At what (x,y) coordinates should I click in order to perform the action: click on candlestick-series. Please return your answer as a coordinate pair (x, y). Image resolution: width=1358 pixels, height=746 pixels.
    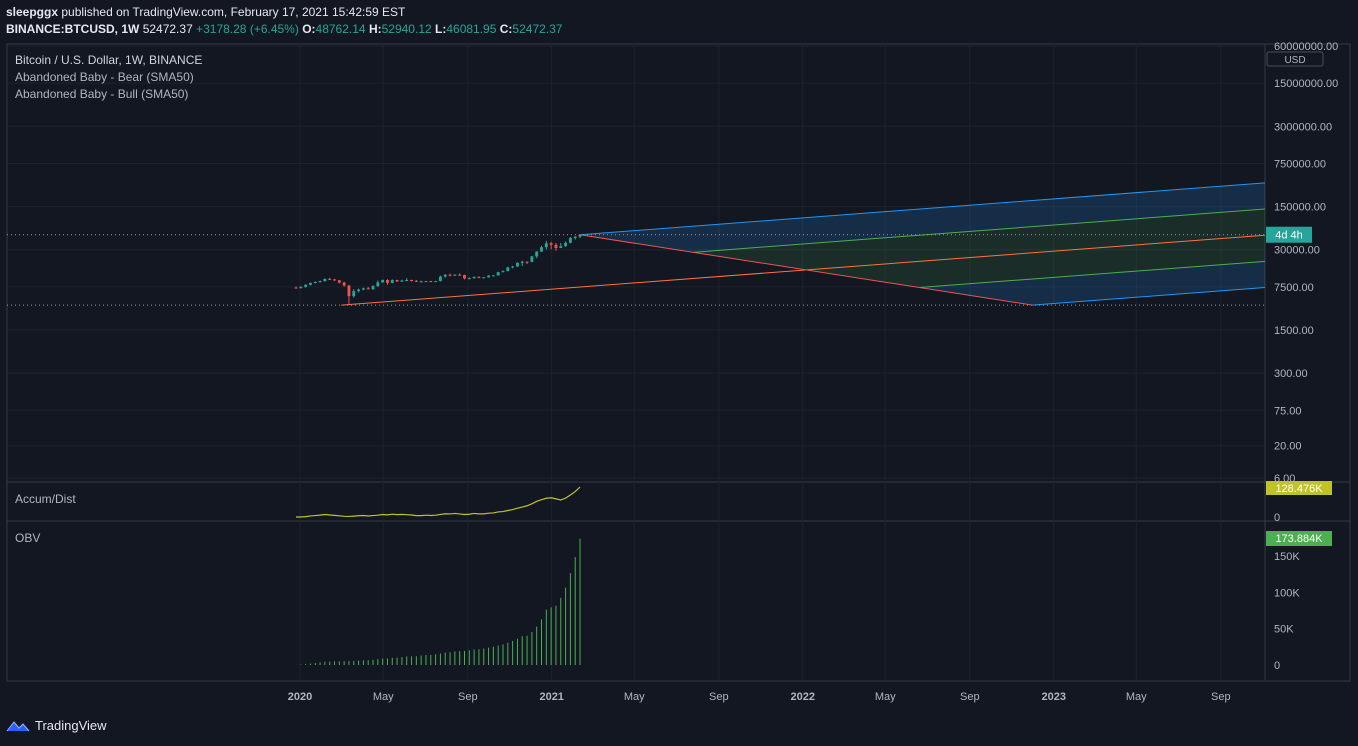
    Looking at the image, I should click on (636, 270).